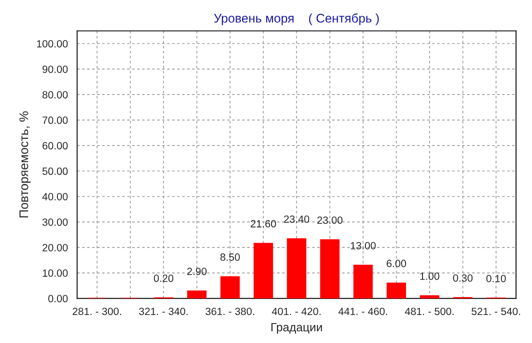  What do you see at coordinates (97, 312) in the screenshot?
I see `x-tick-label: 281. - 300.` at bounding box center [97, 312].